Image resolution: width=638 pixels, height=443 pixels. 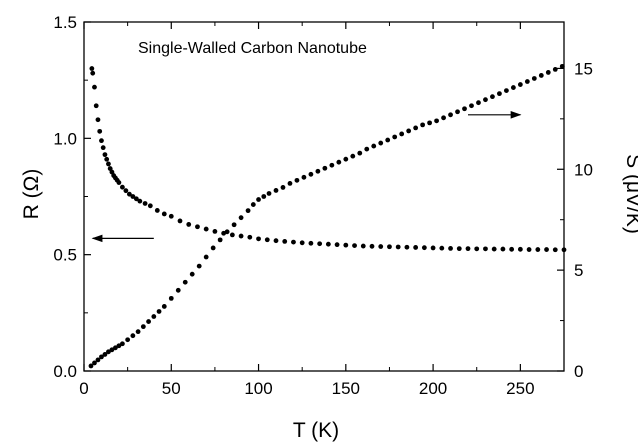 What do you see at coordinates (346, 388) in the screenshot?
I see `x-tick-label: 150` at bounding box center [346, 388].